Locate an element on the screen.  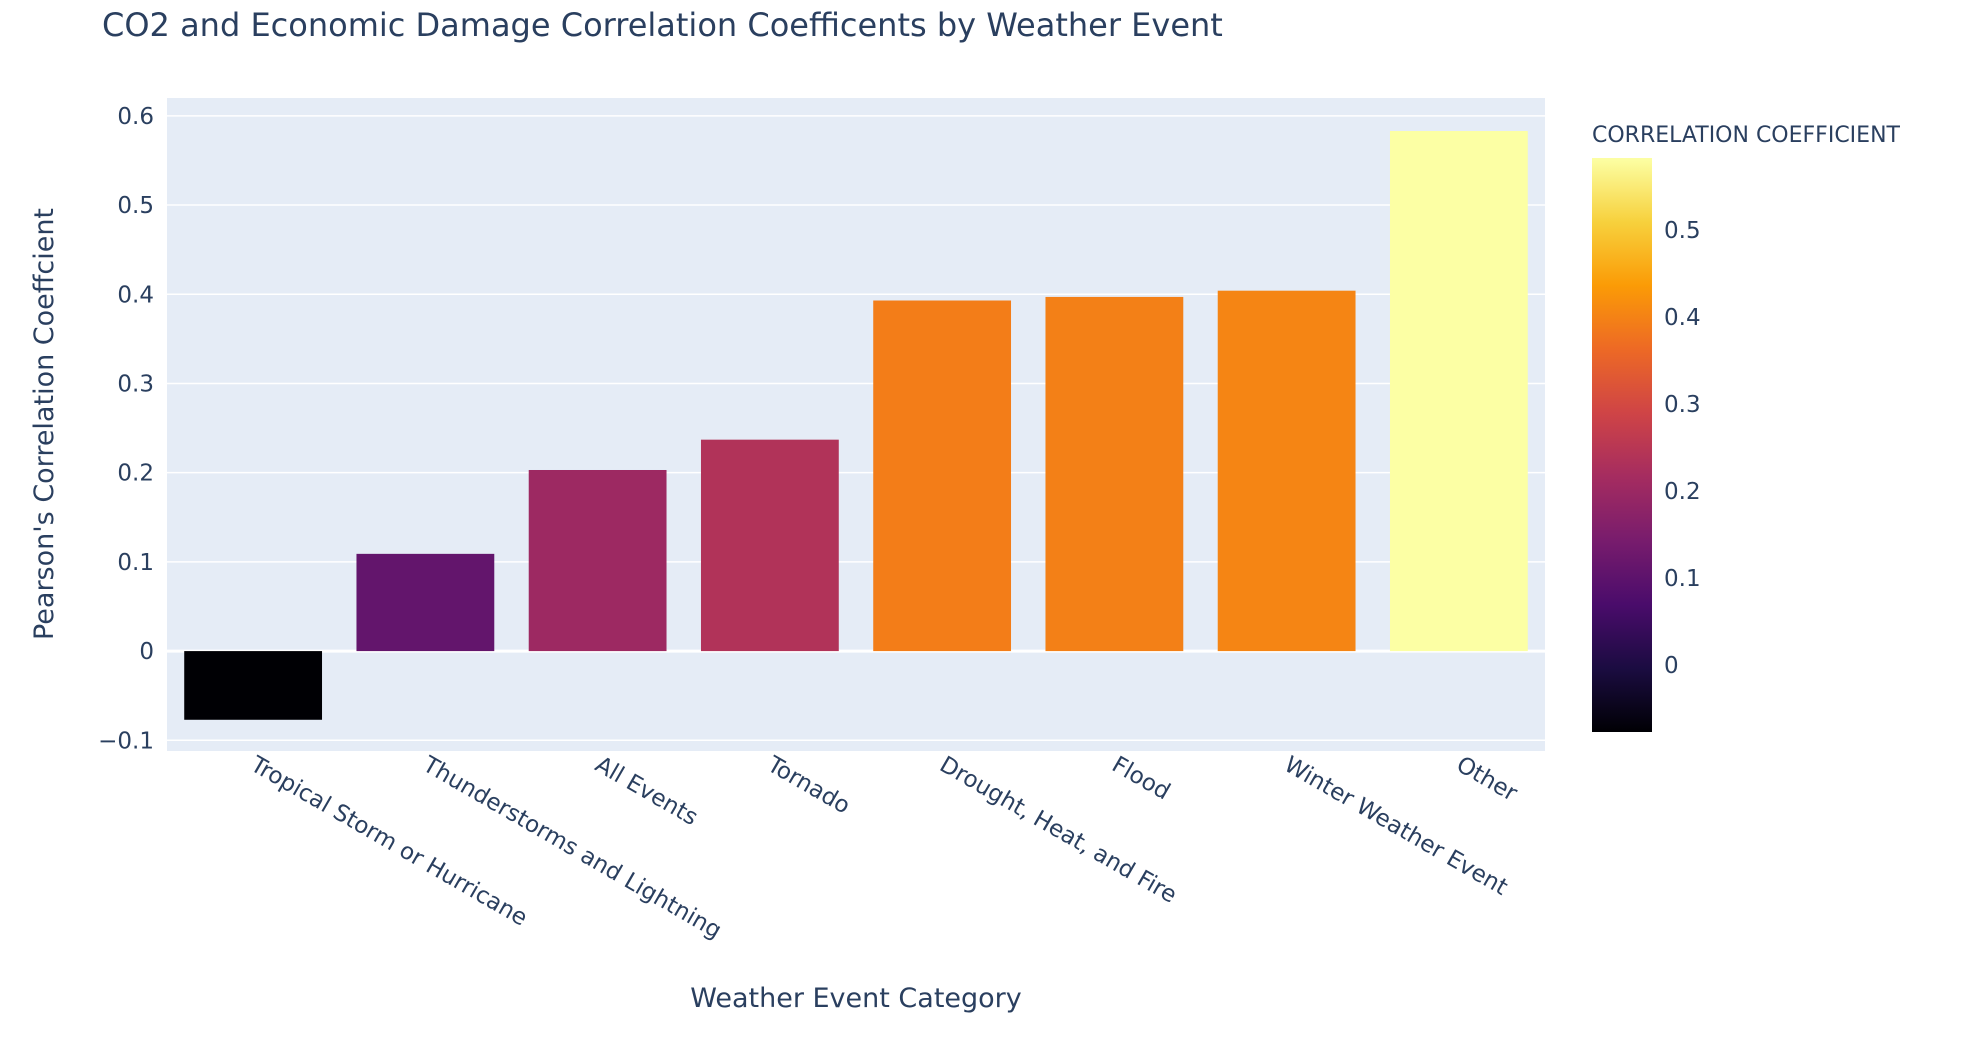
y-tick-label: 0.1 is located at coordinates (135, 563).